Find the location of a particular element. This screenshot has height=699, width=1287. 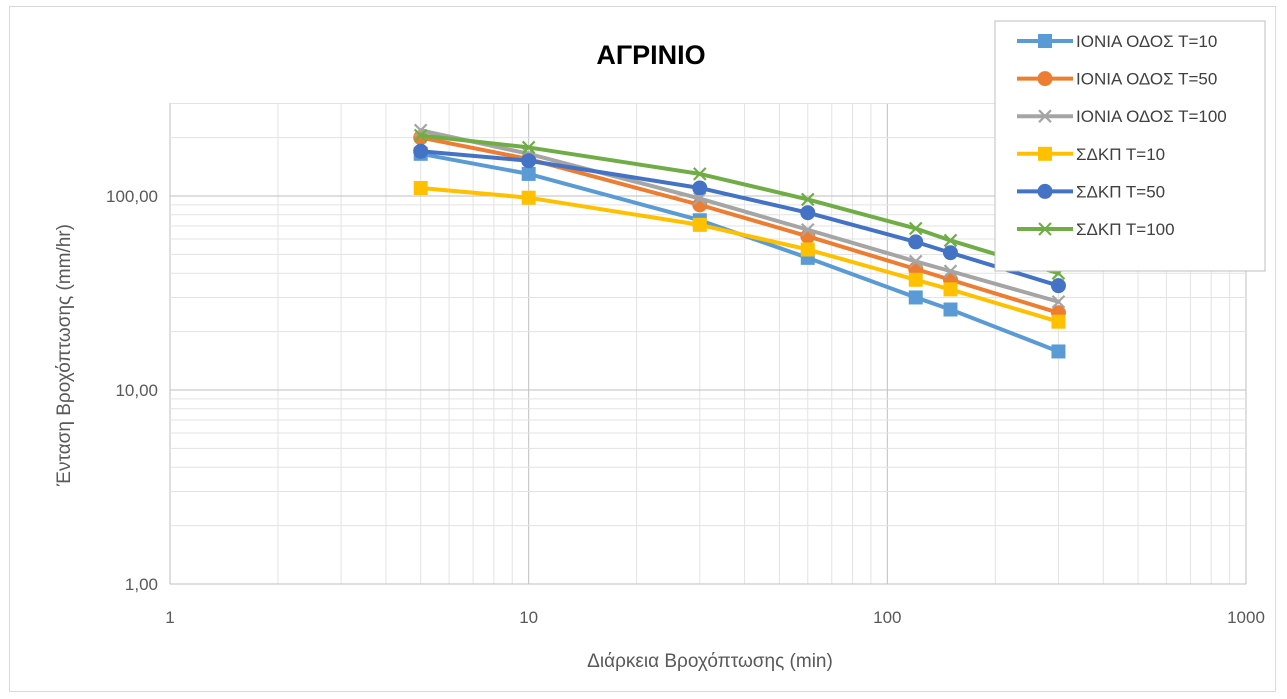

legend-item: ΙΟΝΙΑ ΟΔΟΣ Τ=10 is located at coordinates (1117, 41).